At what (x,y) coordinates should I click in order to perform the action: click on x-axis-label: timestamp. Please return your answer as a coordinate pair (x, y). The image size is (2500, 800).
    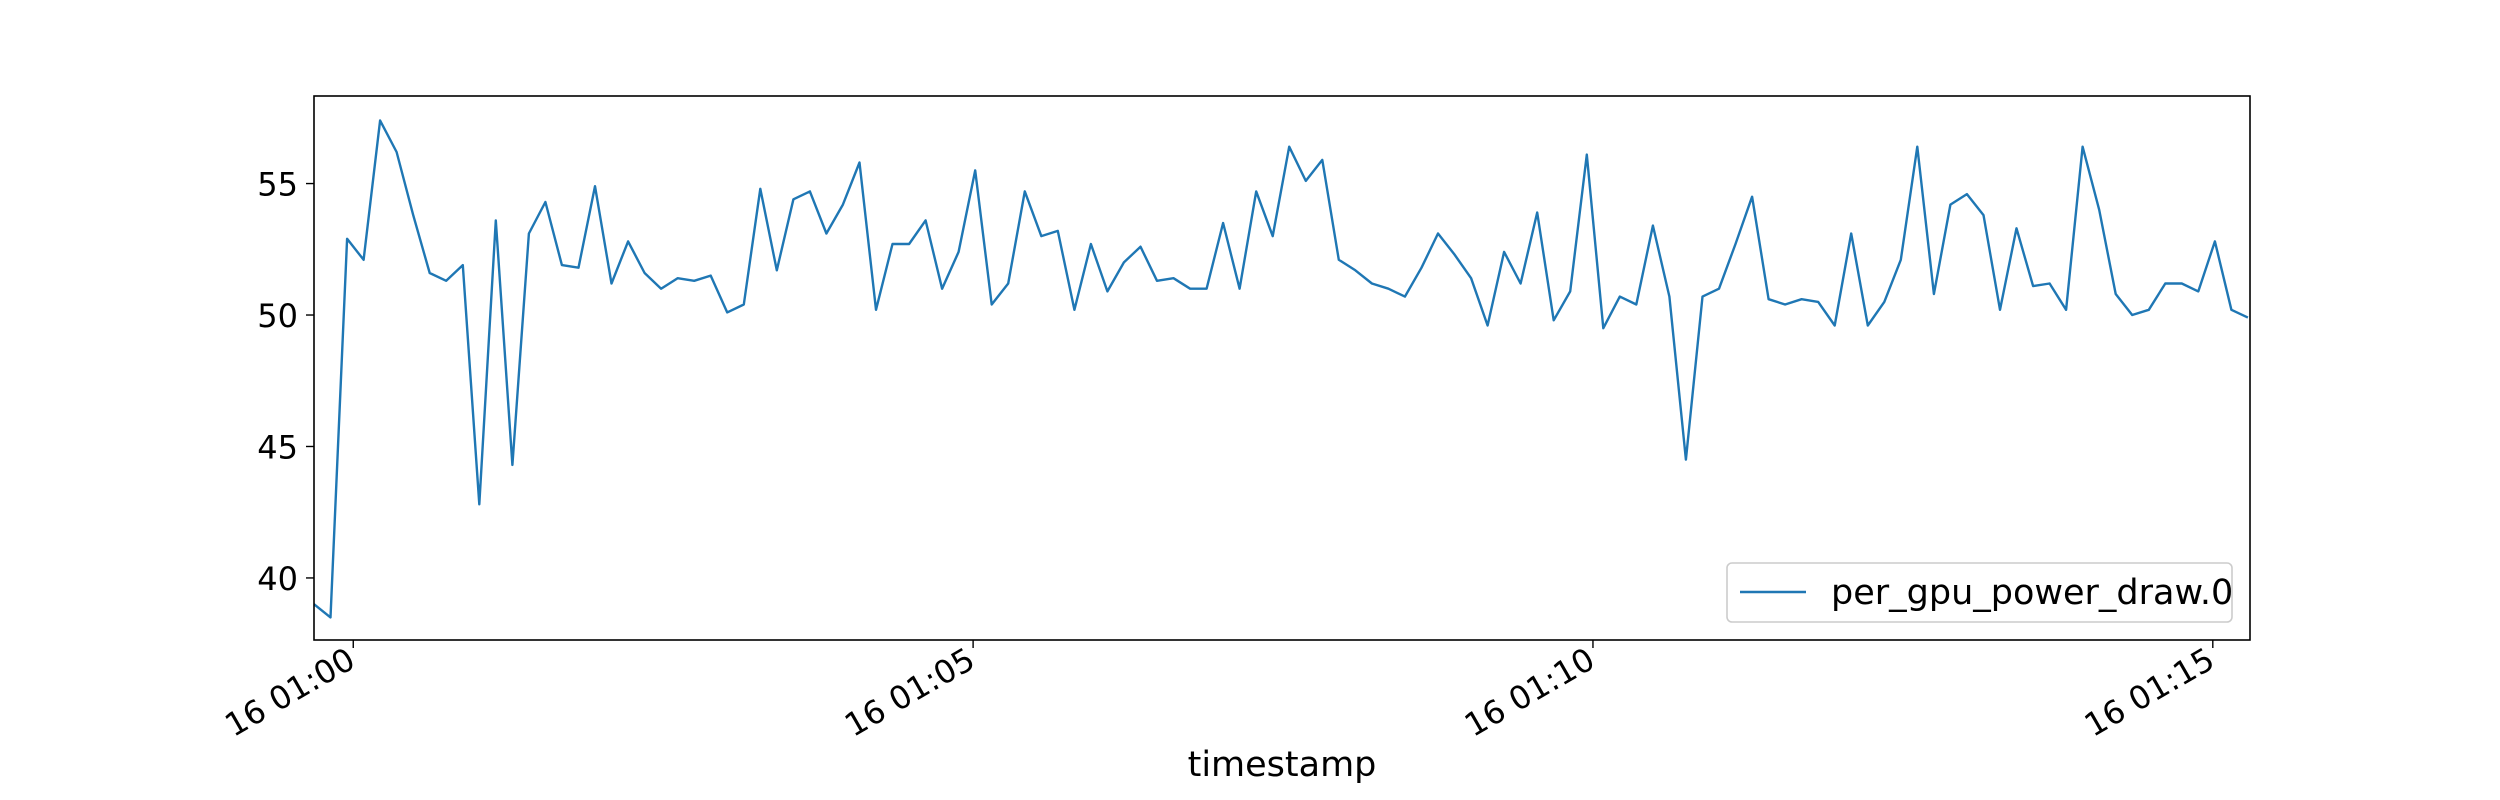
    Looking at the image, I should click on (1282, 765).